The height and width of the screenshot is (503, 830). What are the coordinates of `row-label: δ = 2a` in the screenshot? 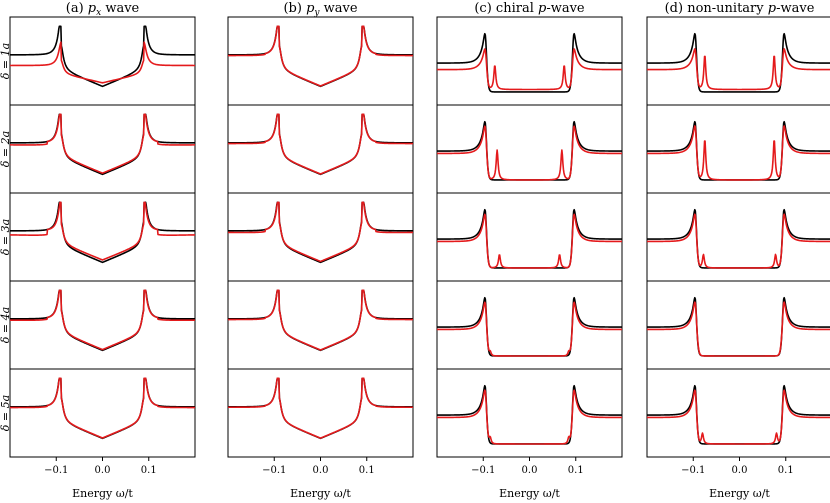 It's located at (6, 149).